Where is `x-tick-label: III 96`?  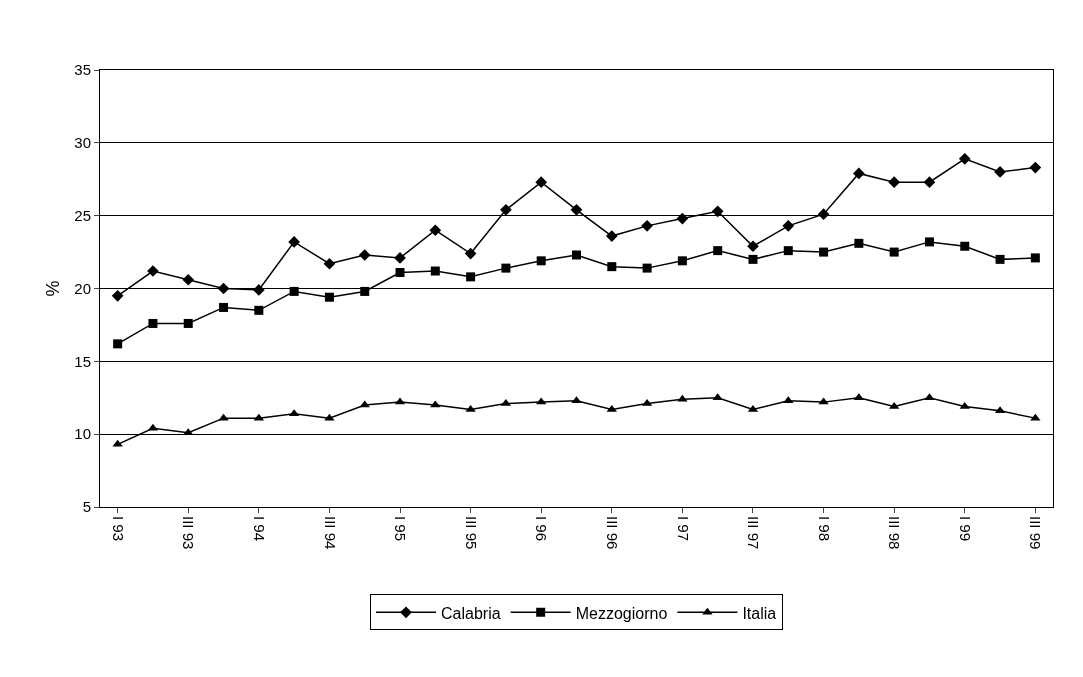 x-tick-label: III 96 is located at coordinates (612, 533).